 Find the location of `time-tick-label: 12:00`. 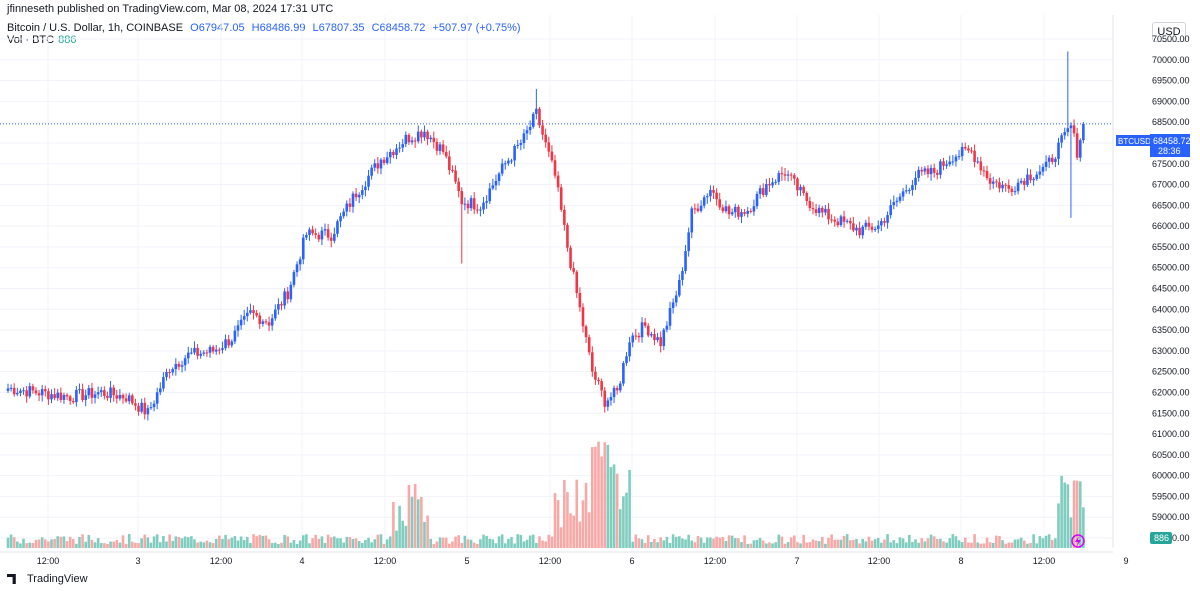

time-tick-label: 12:00 is located at coordinates (221, 561).